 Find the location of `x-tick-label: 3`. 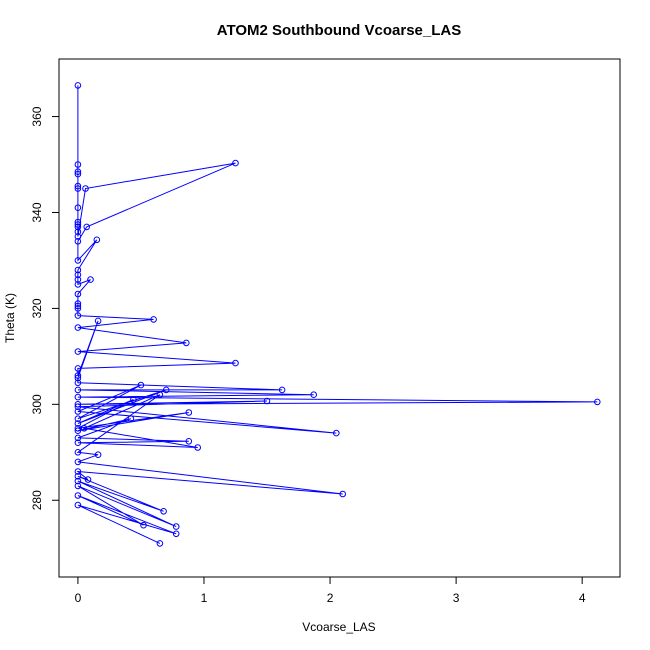

x-tick-label: 3 is located at coordinates (456, 598).